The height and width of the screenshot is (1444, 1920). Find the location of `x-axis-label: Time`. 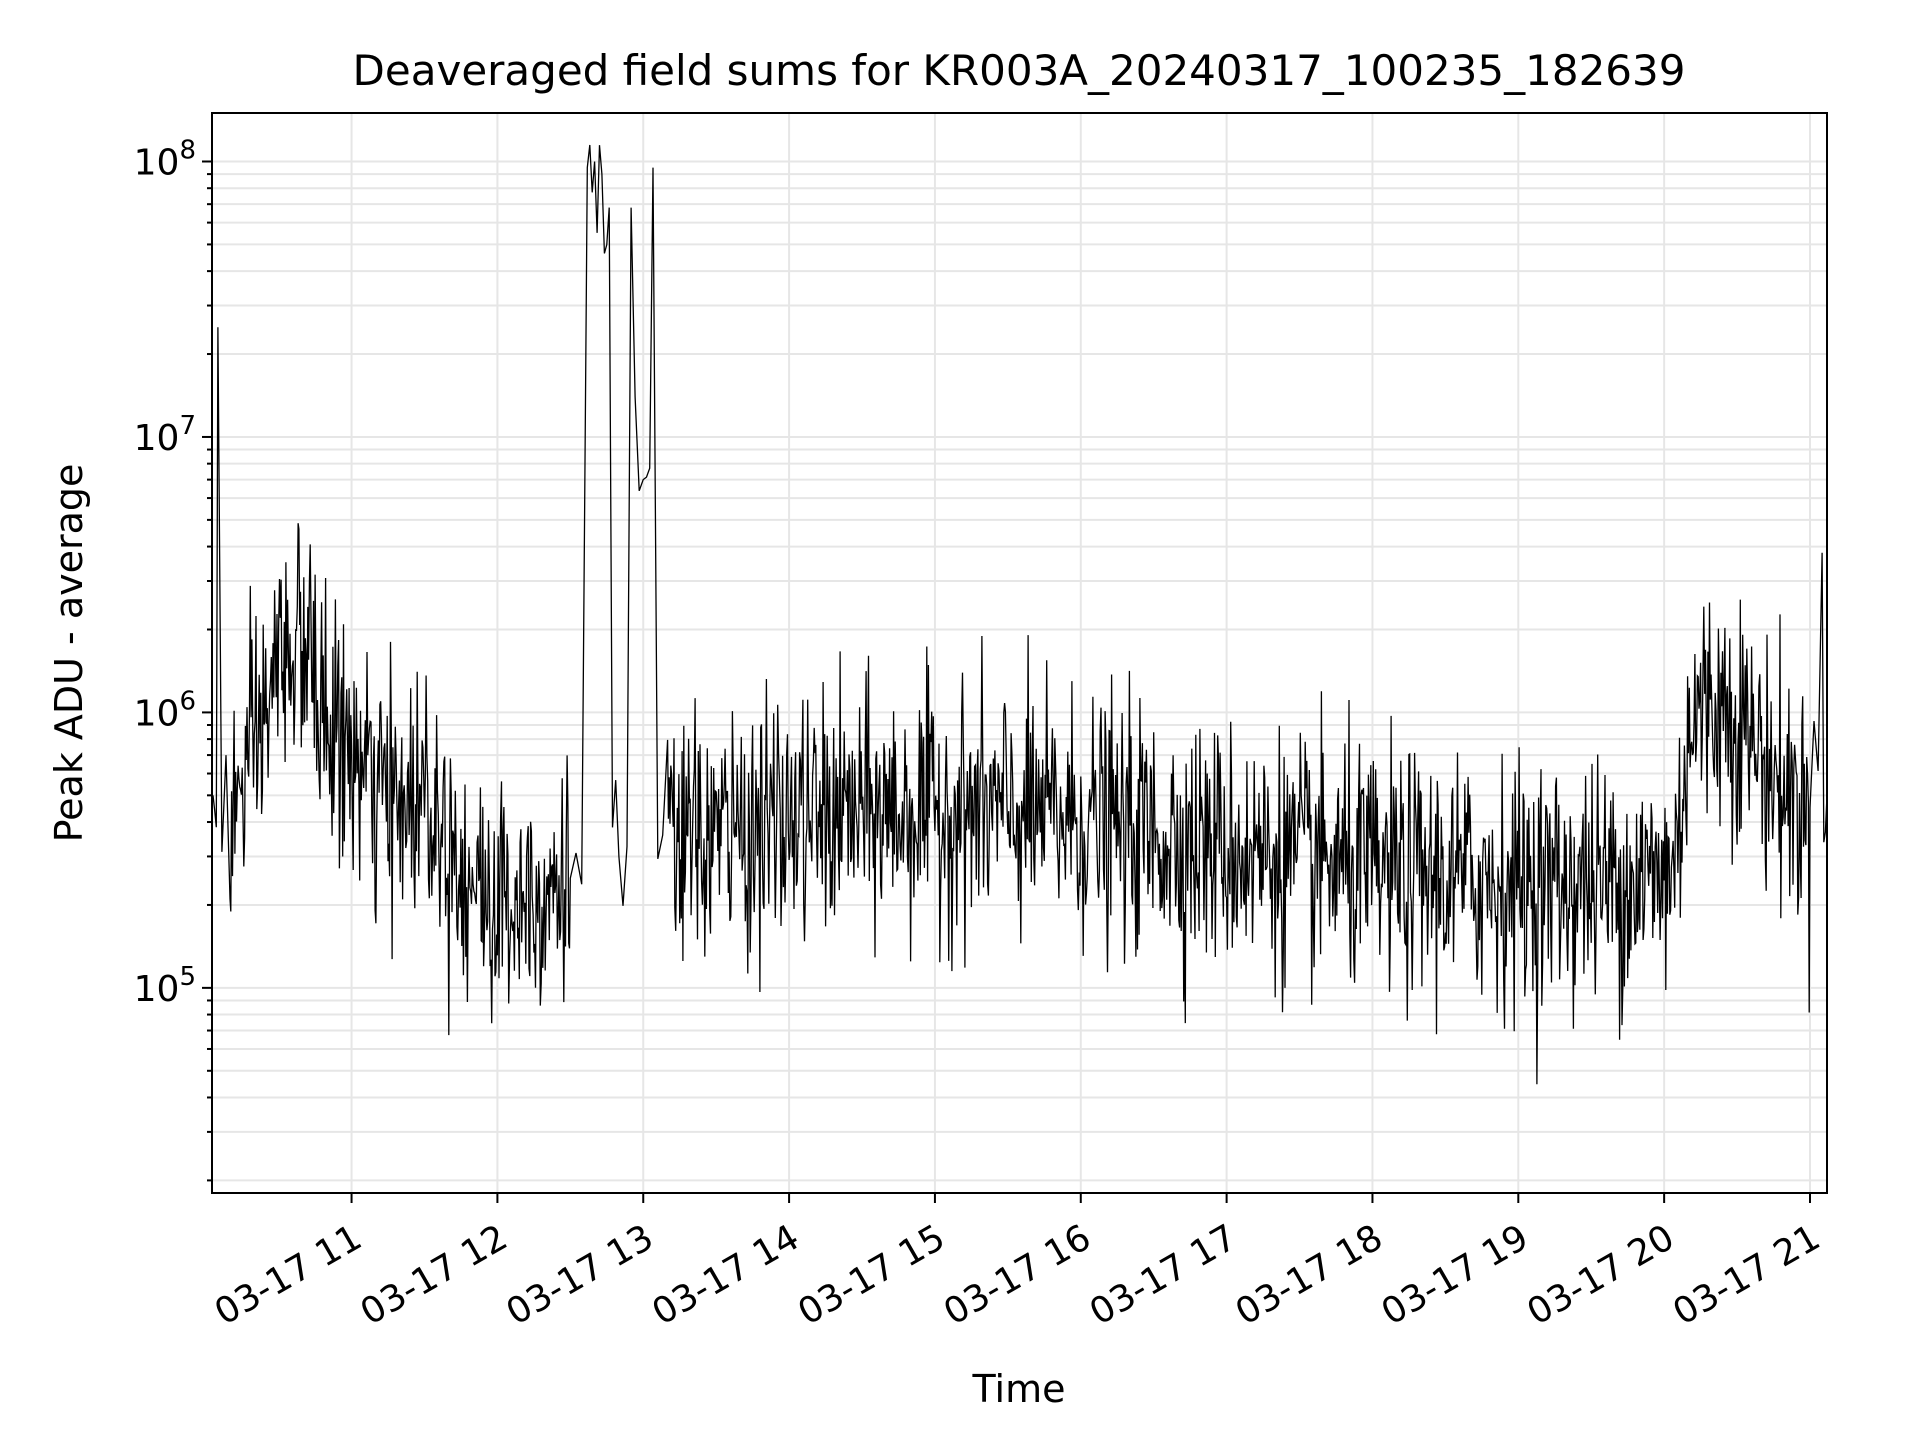

x-axis-label: Time is located at coordinates (1019, 1389).